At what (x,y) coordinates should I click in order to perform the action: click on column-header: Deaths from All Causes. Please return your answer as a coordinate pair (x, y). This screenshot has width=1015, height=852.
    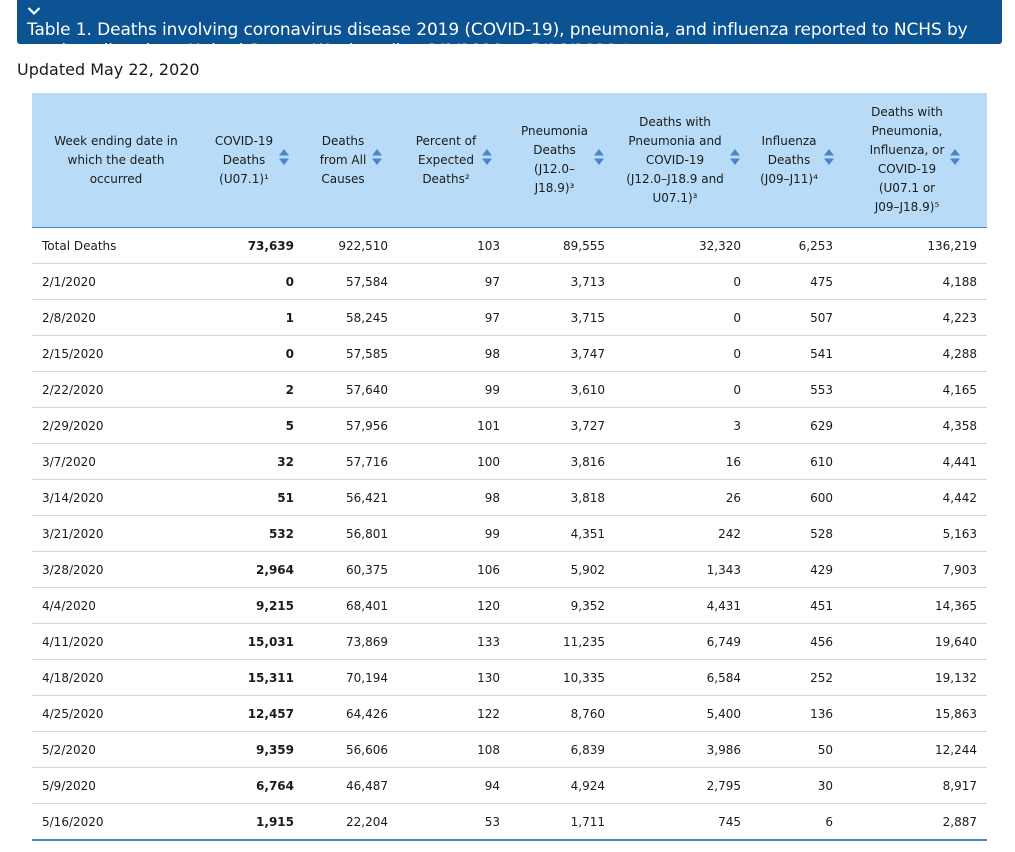
    Looking at the image, I should click on (351, 160).